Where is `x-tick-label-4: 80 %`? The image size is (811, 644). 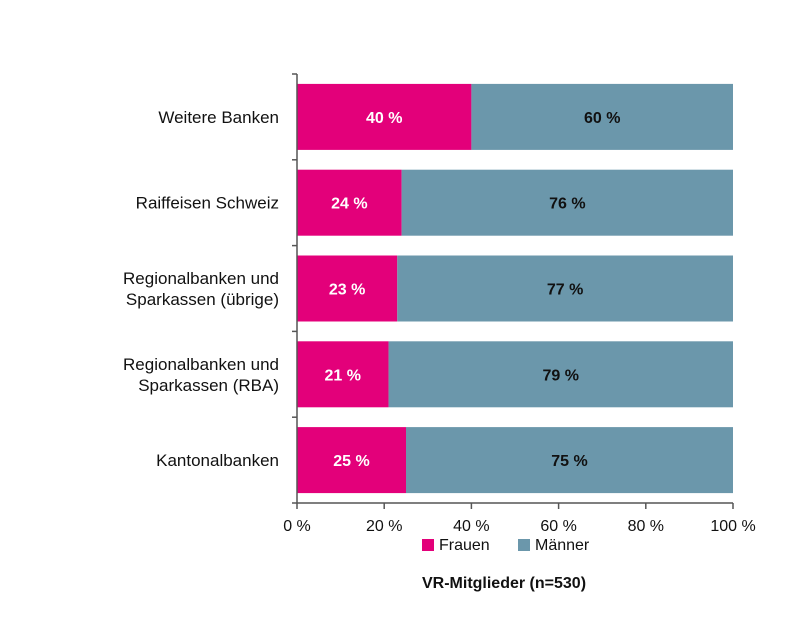 x-tick-label-4: 80 % is located at coordinates (646, 526).